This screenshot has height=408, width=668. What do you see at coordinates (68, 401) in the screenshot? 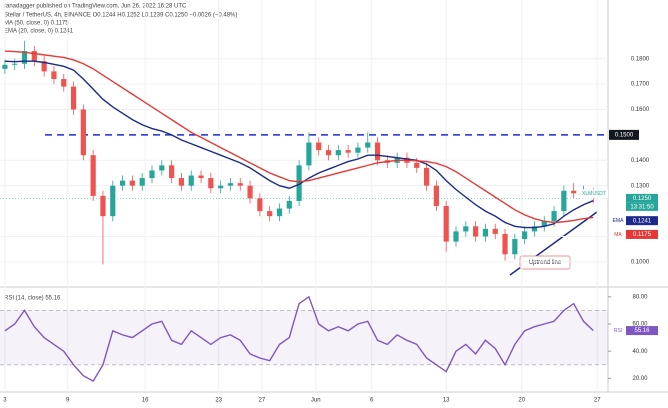
I see `x-tick-label: 9` at bounding box center [68, 401].